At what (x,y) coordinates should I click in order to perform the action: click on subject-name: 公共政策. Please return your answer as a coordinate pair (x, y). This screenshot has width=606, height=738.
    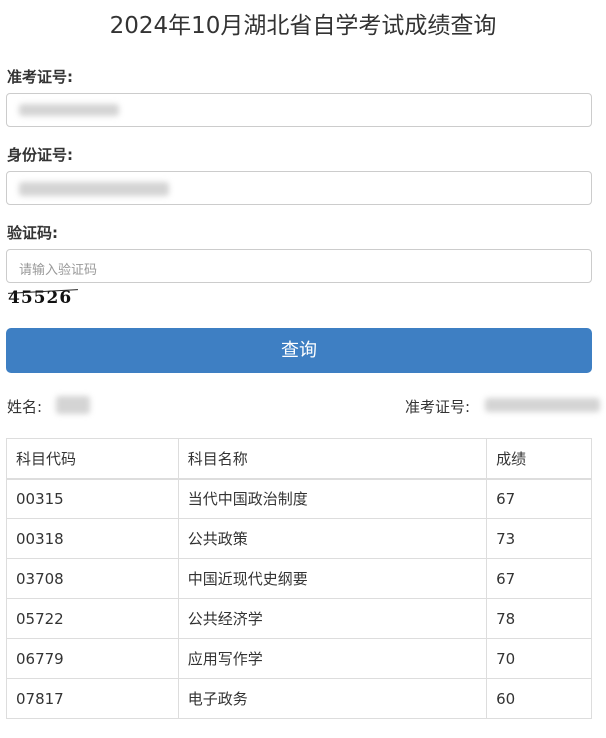
    Looking at the image, I should click on (332, 538).